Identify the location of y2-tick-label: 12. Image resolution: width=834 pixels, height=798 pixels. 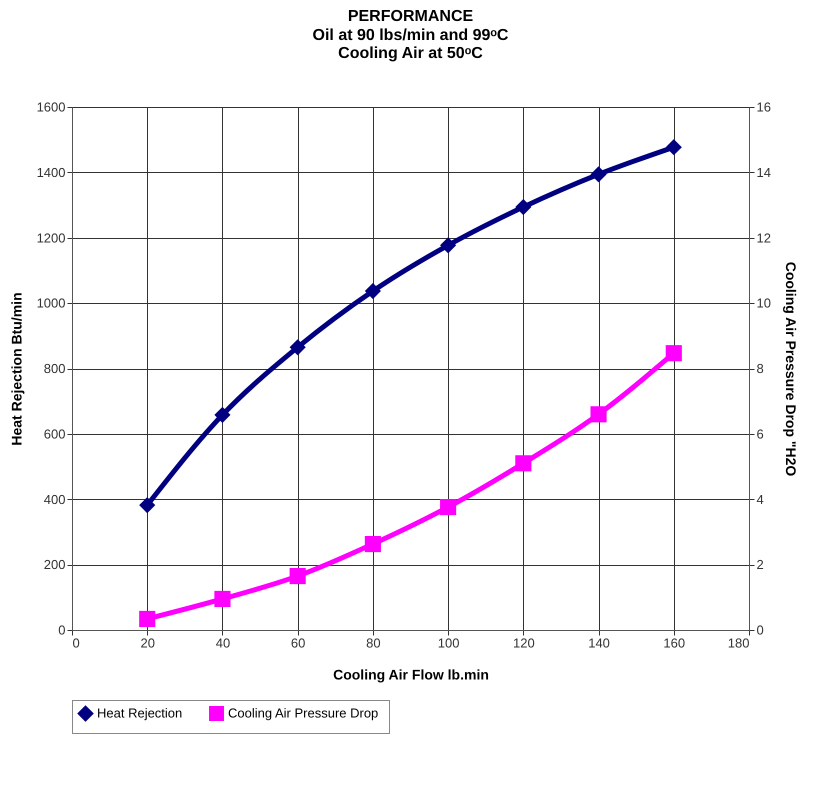
(763, 238).